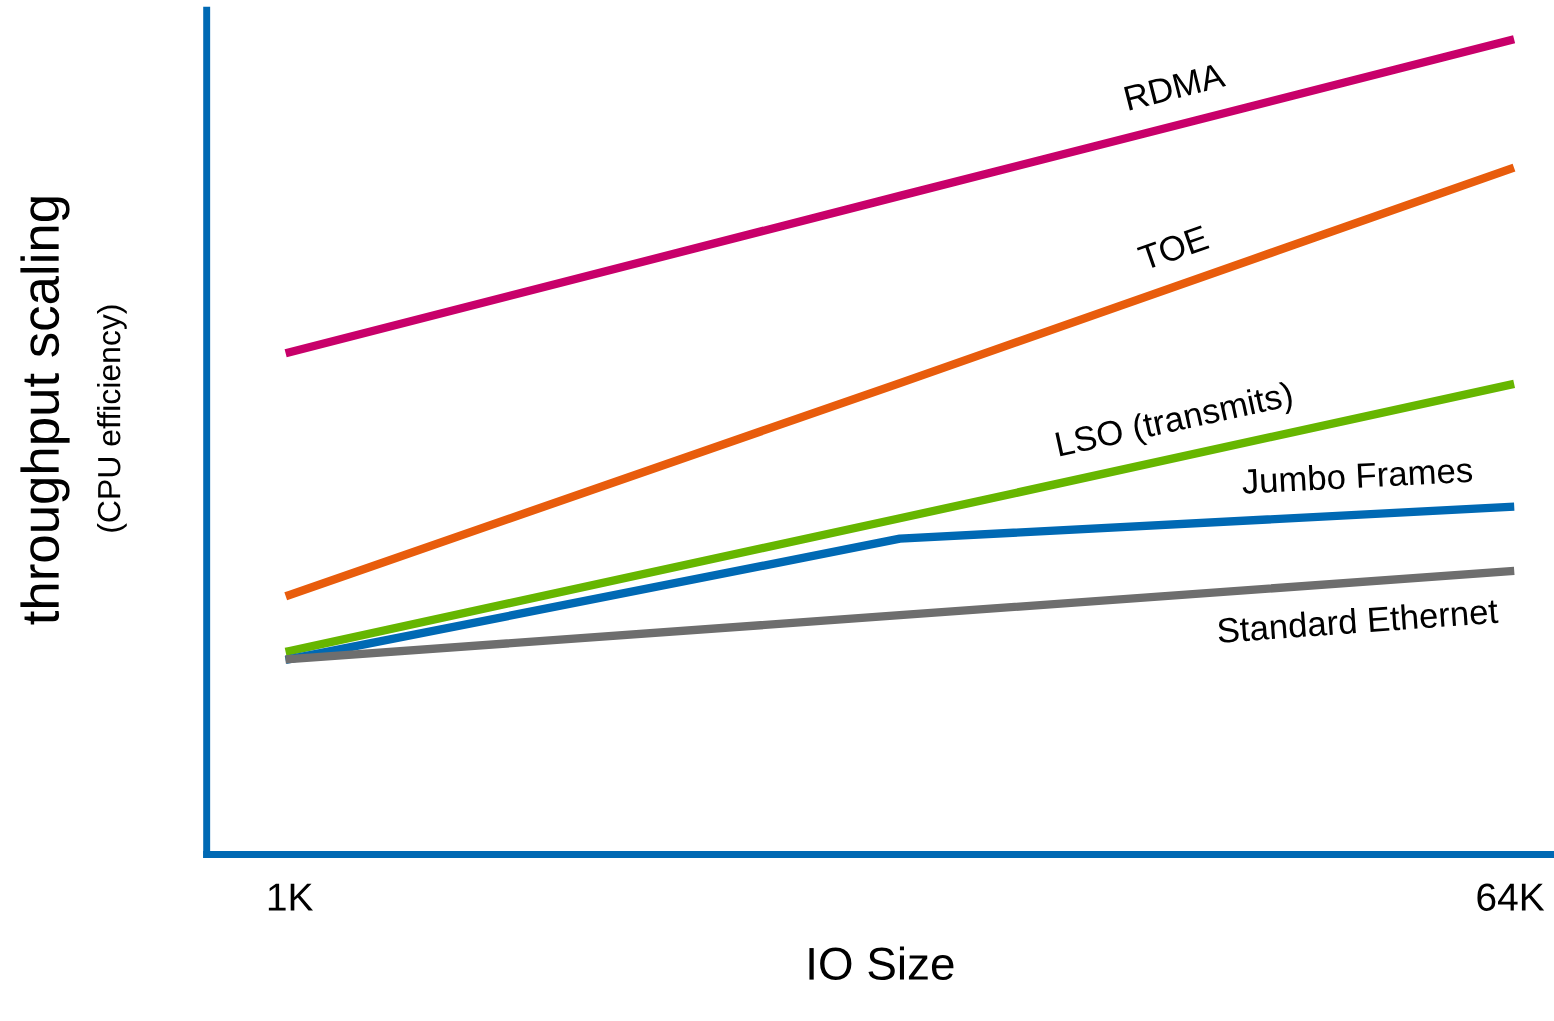  What do you see at coordinates (1175, 86) in the screenshot?
I see `text: RDMA` at bounding box center [1175, 86].